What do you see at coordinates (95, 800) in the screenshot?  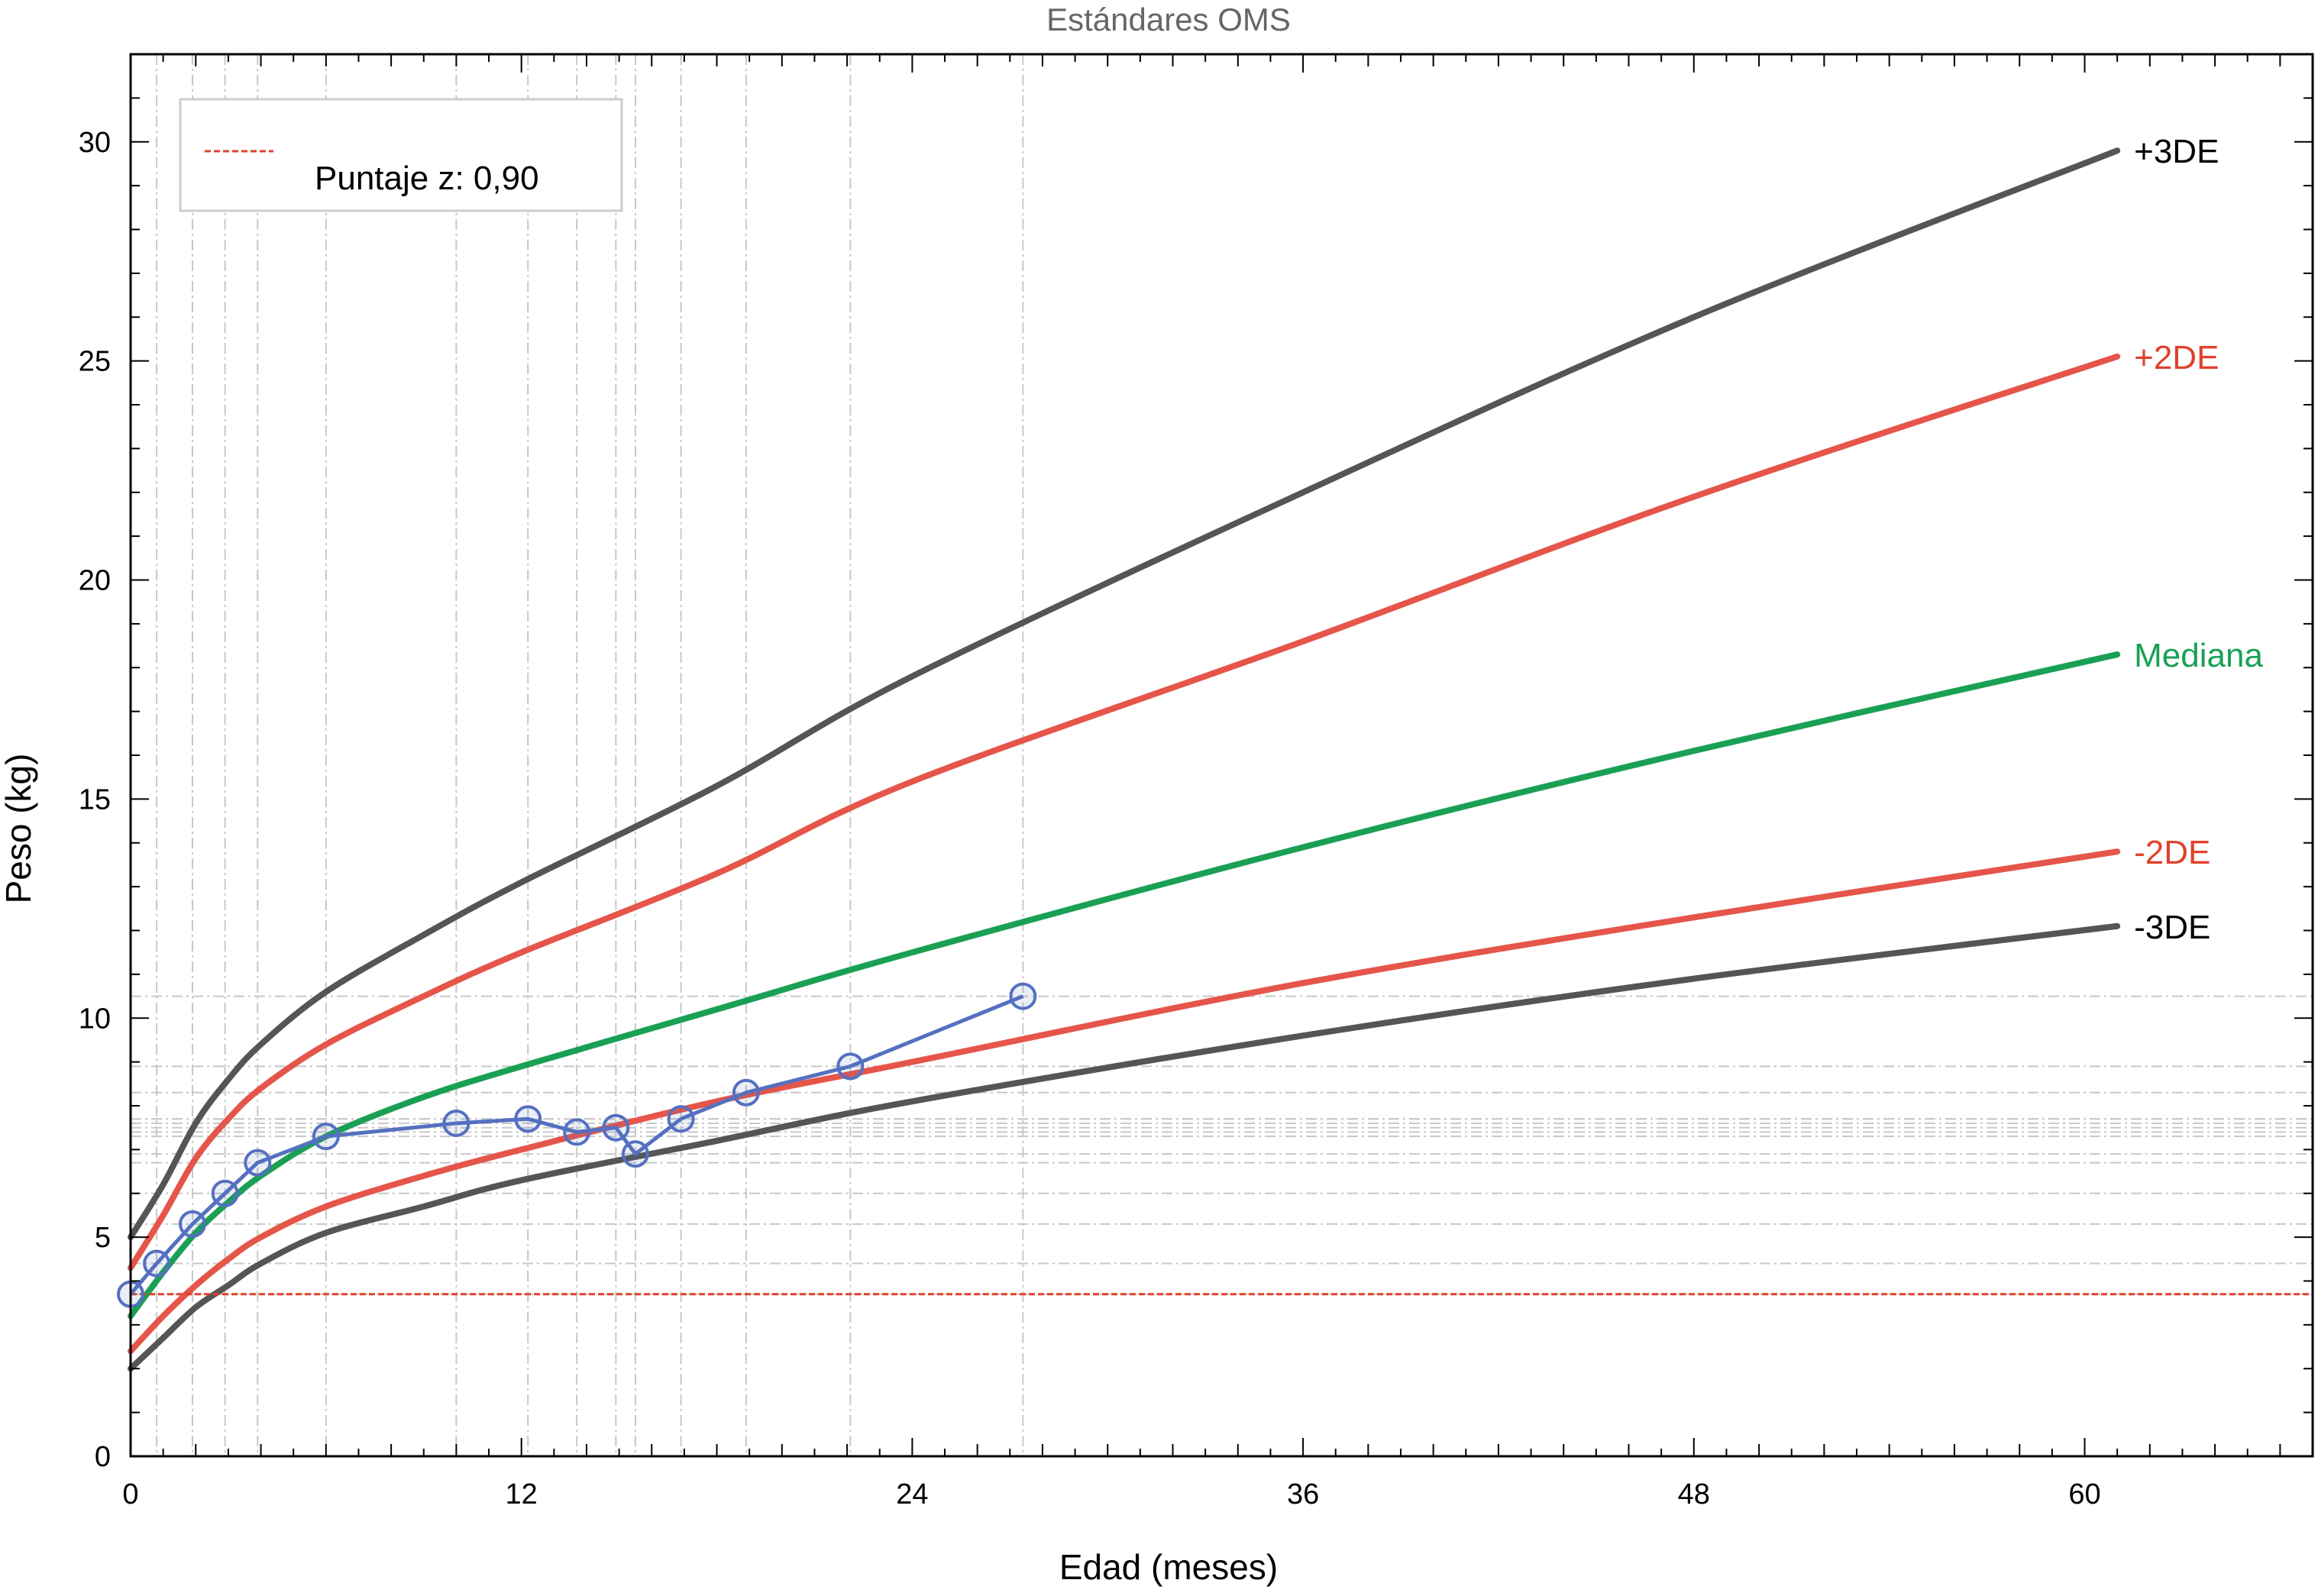 I see `y-tick-label: 15` at bounding box center [95, 800].